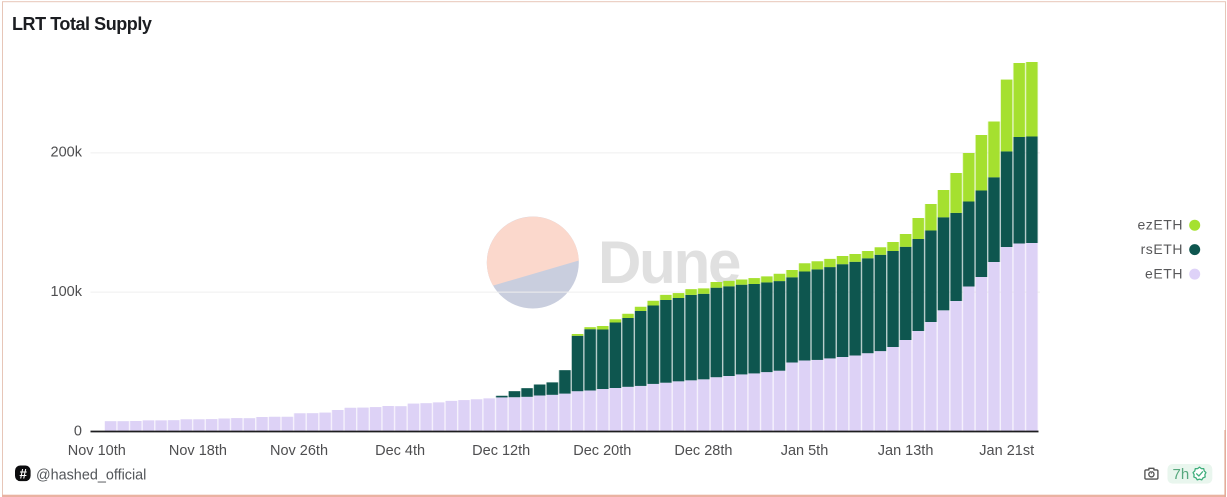 The width and height of the screenshot is (1227, 497). Describe the element at coordinates (1162, 249) in the screenshot. I see `svg-text: rsETH` at that location.